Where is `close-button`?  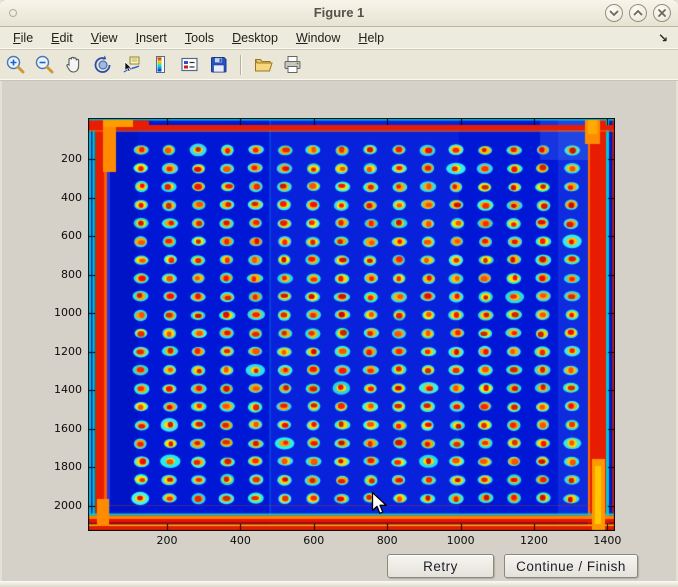 close-button is located at coordinates (662, 13).